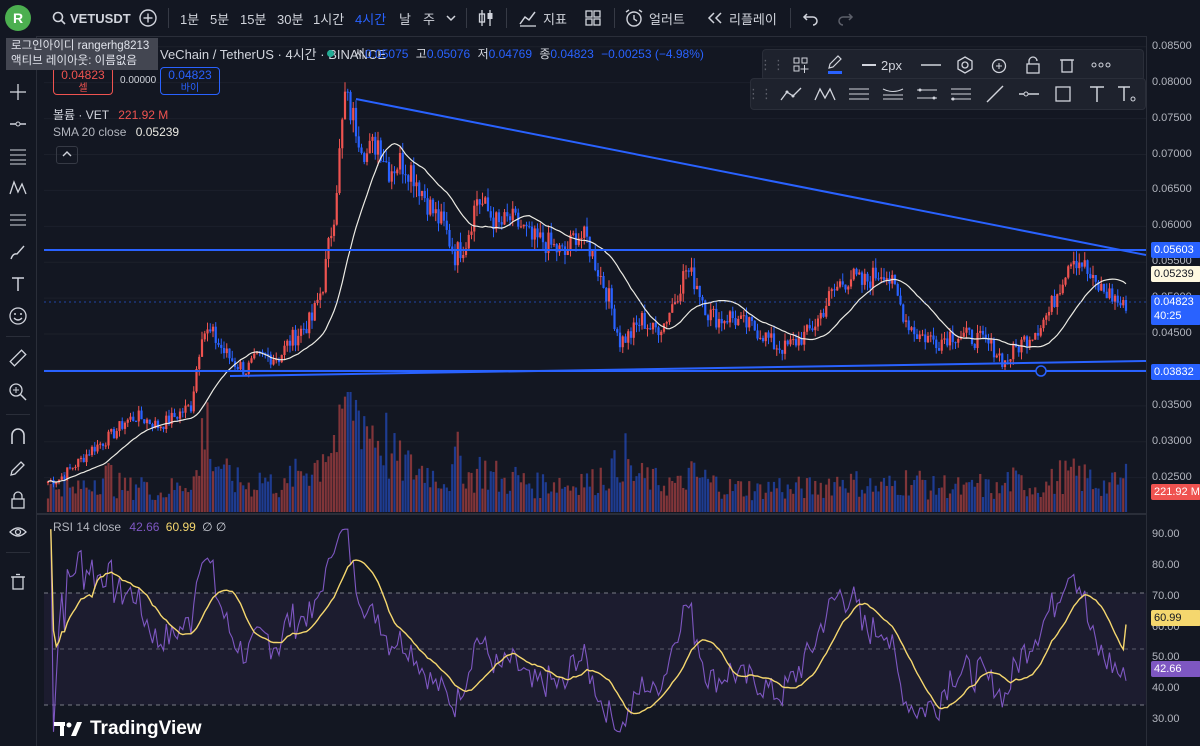 Image resolution: width=1200 pixels, height=746 pixels. I want to click on interval-week: 주, so click(429, 19).